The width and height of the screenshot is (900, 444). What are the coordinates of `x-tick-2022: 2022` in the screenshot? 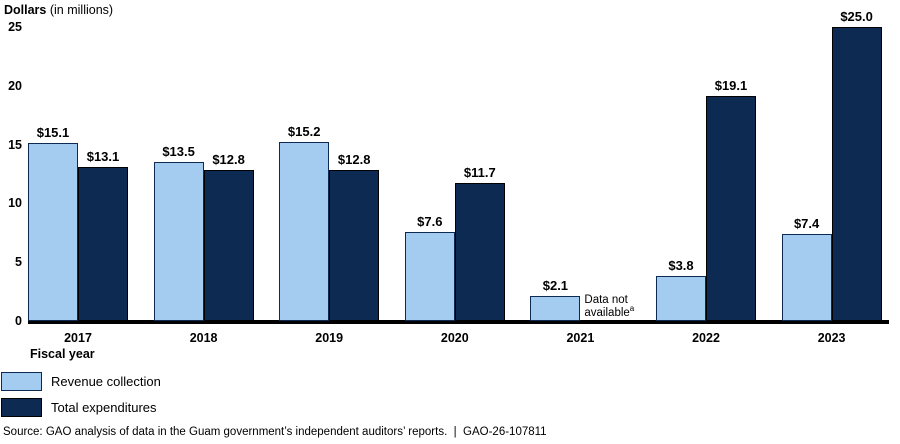 It's located at (706, 338).